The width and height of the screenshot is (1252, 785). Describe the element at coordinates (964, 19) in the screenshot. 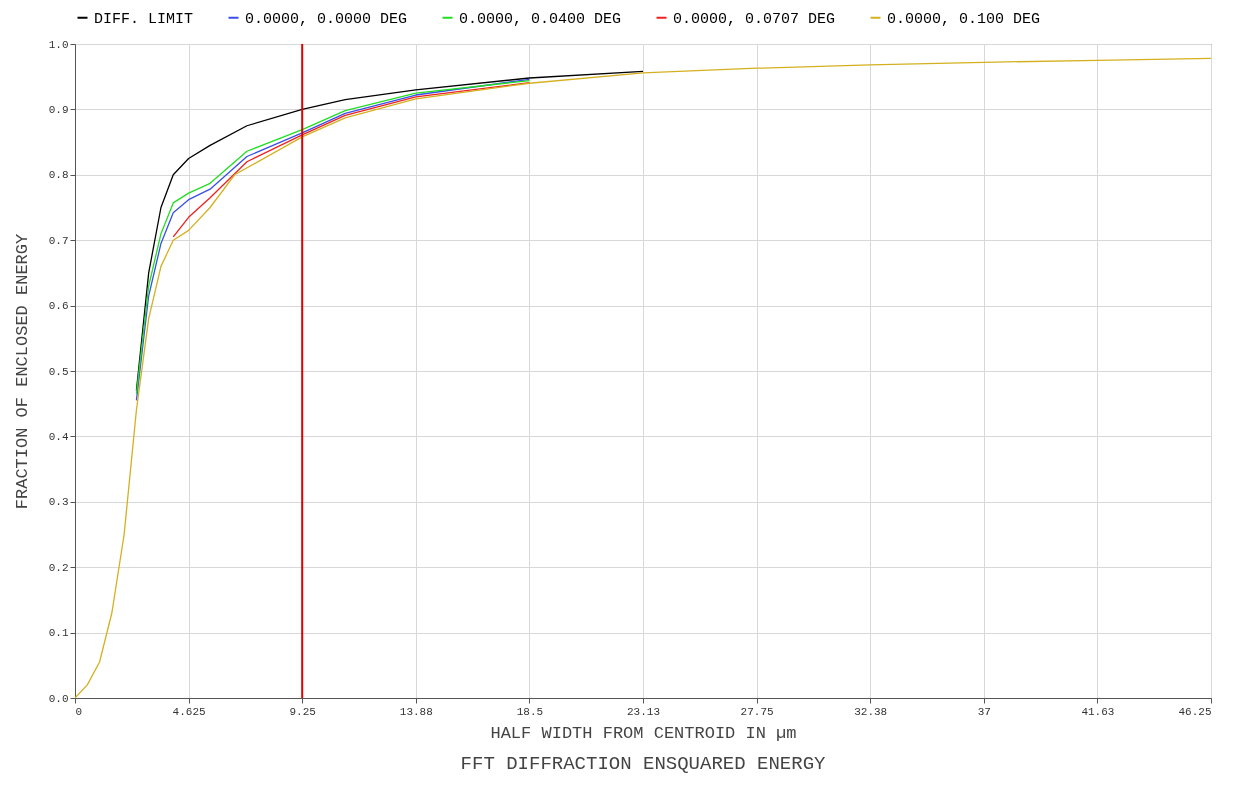

I see `legend-label: 0.0000, 0.100 DEG` at that location.